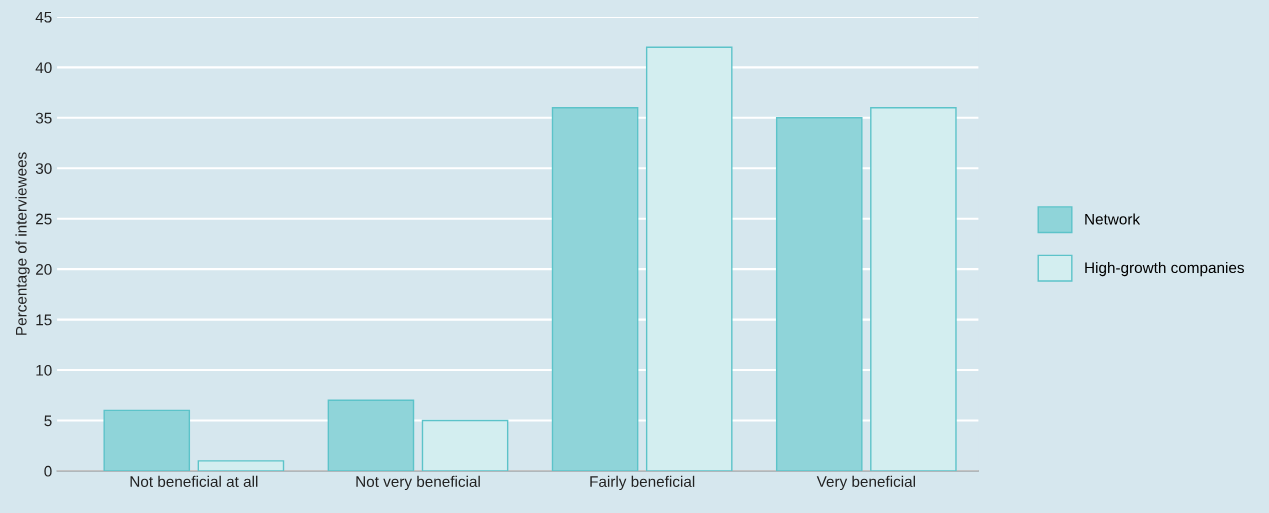 The image size is (1269, 513). Describe the element at coordinates (44, 370) in the screenshot. I see `y-tick-label: 10` at that location.